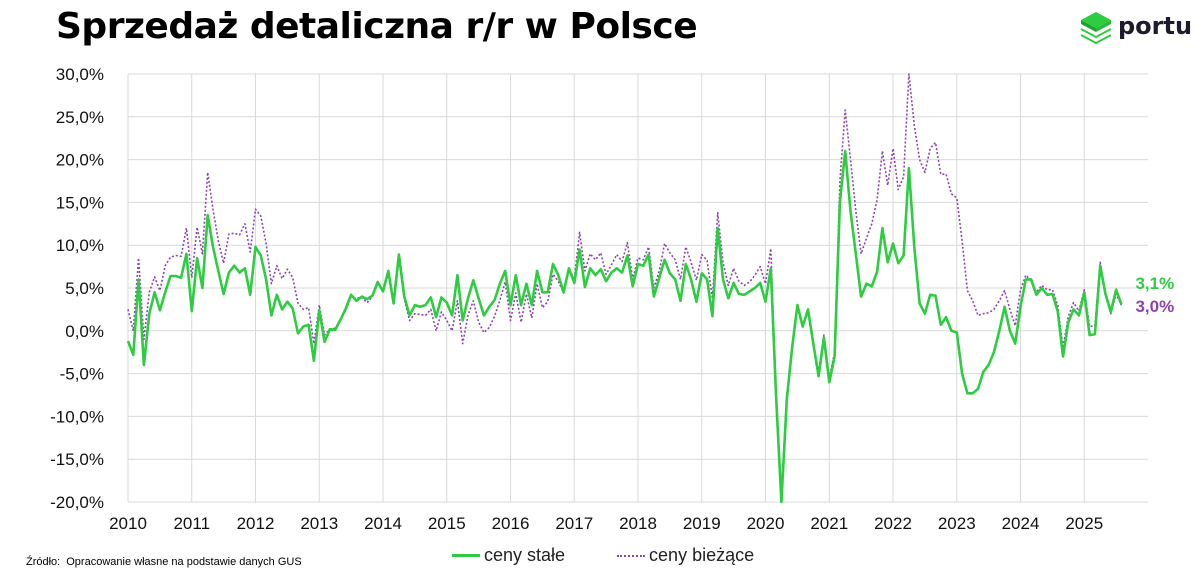 This screenshot has height=585, width=1200. I want to click on x-tick-label: 2021, so click(829, 523).